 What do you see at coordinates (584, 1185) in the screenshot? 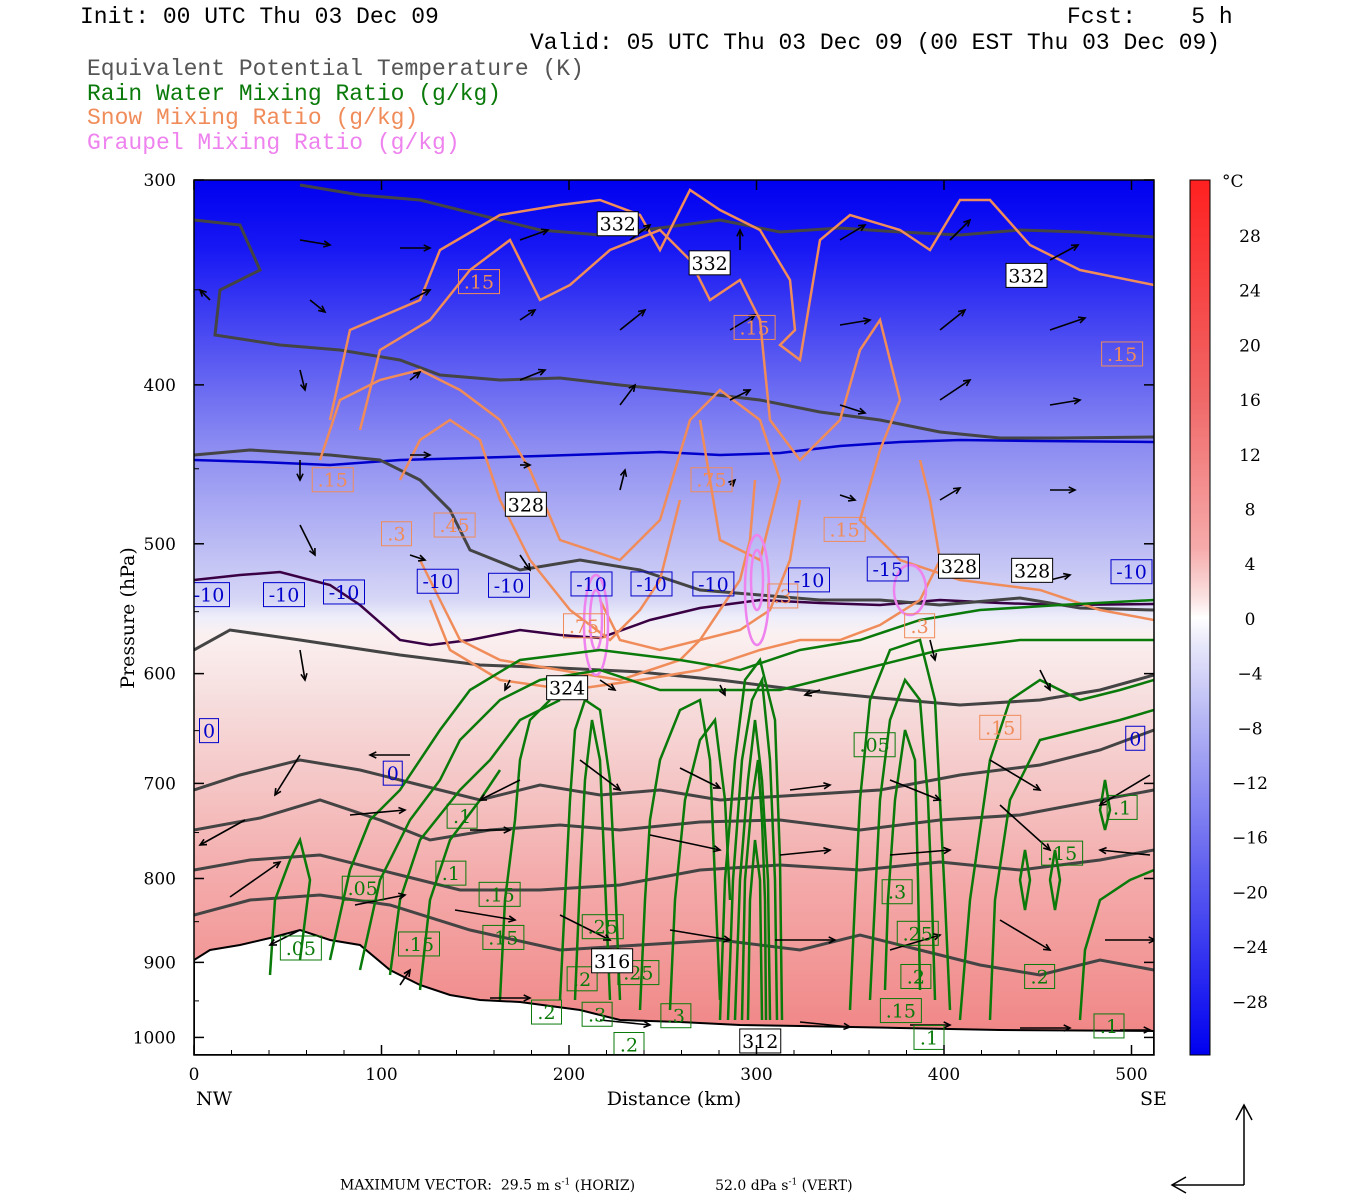
I see `max-horiz-unit: m s-1 (HORIZ)` at bounding box center [584, 1185].